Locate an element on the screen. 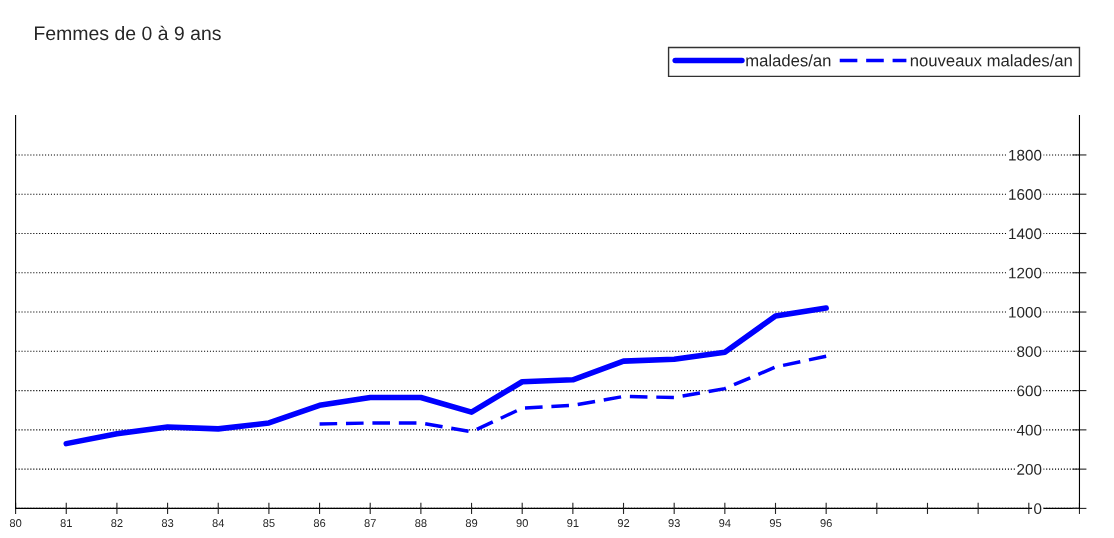 This screenshot has height=538, width=1114. y-tick-label: 1400 is located at coordinates (1025, 234).